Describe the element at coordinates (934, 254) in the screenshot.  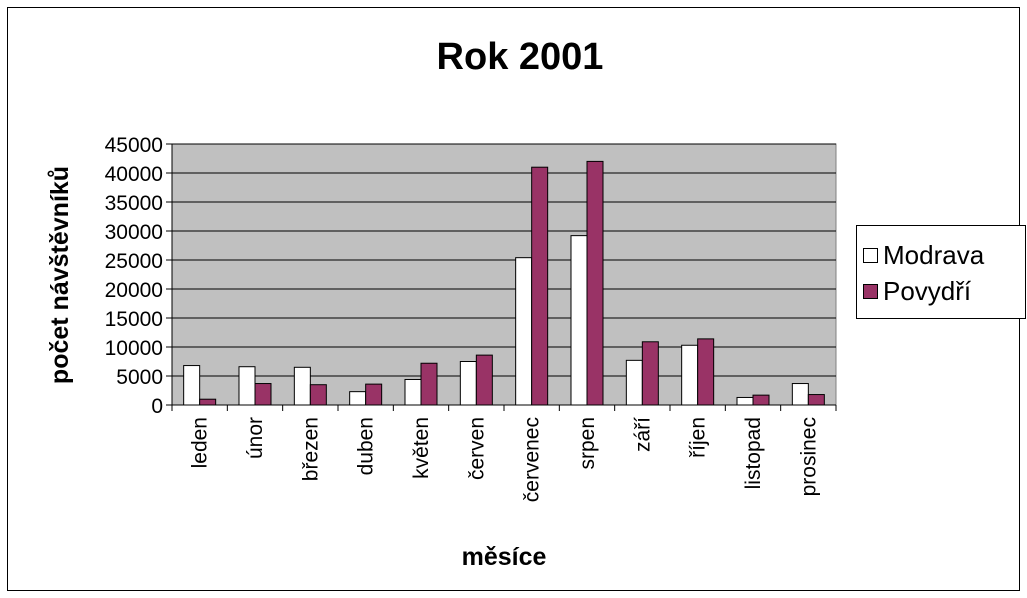
I see `legend-label: Modrava` at that location.